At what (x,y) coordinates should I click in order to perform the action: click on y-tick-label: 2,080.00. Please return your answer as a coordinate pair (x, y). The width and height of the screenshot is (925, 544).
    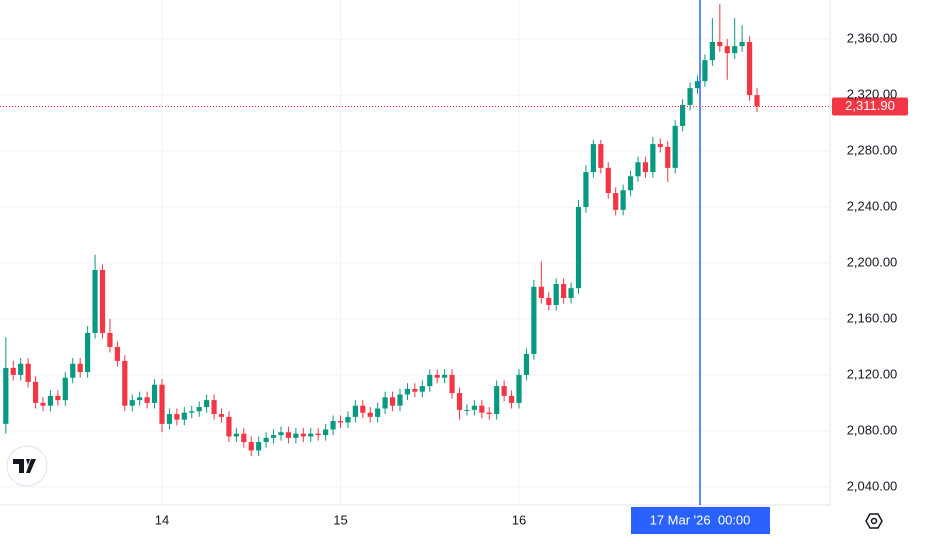
    Looking at the image, I should click on (872, 429).